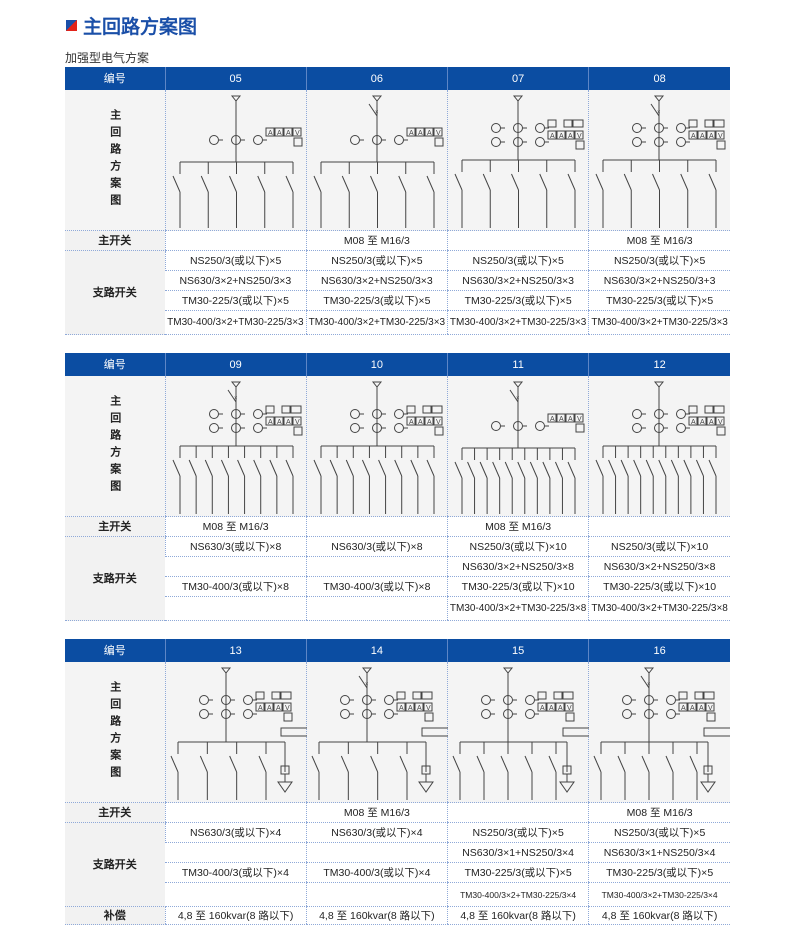 This screenshot has width=800, height=929. Describe the element at coordinates (115, 915) in the screenshot. I see `compensation-label: 补偿` at that location.